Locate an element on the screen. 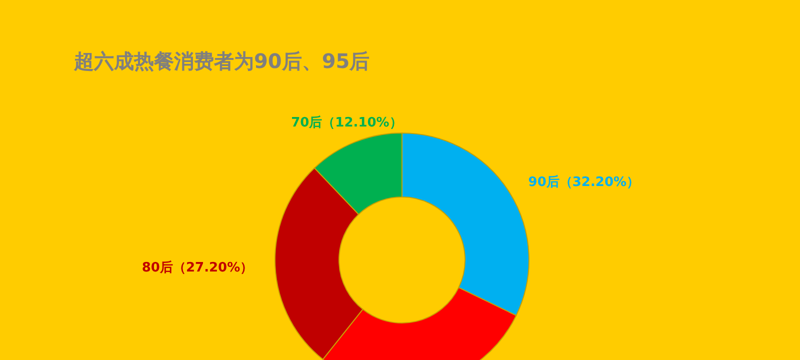 Image resolution: width=800 pixels, height=360 pixels. slice-label: 80后（27.20%） is located at coordinates (198, 268).